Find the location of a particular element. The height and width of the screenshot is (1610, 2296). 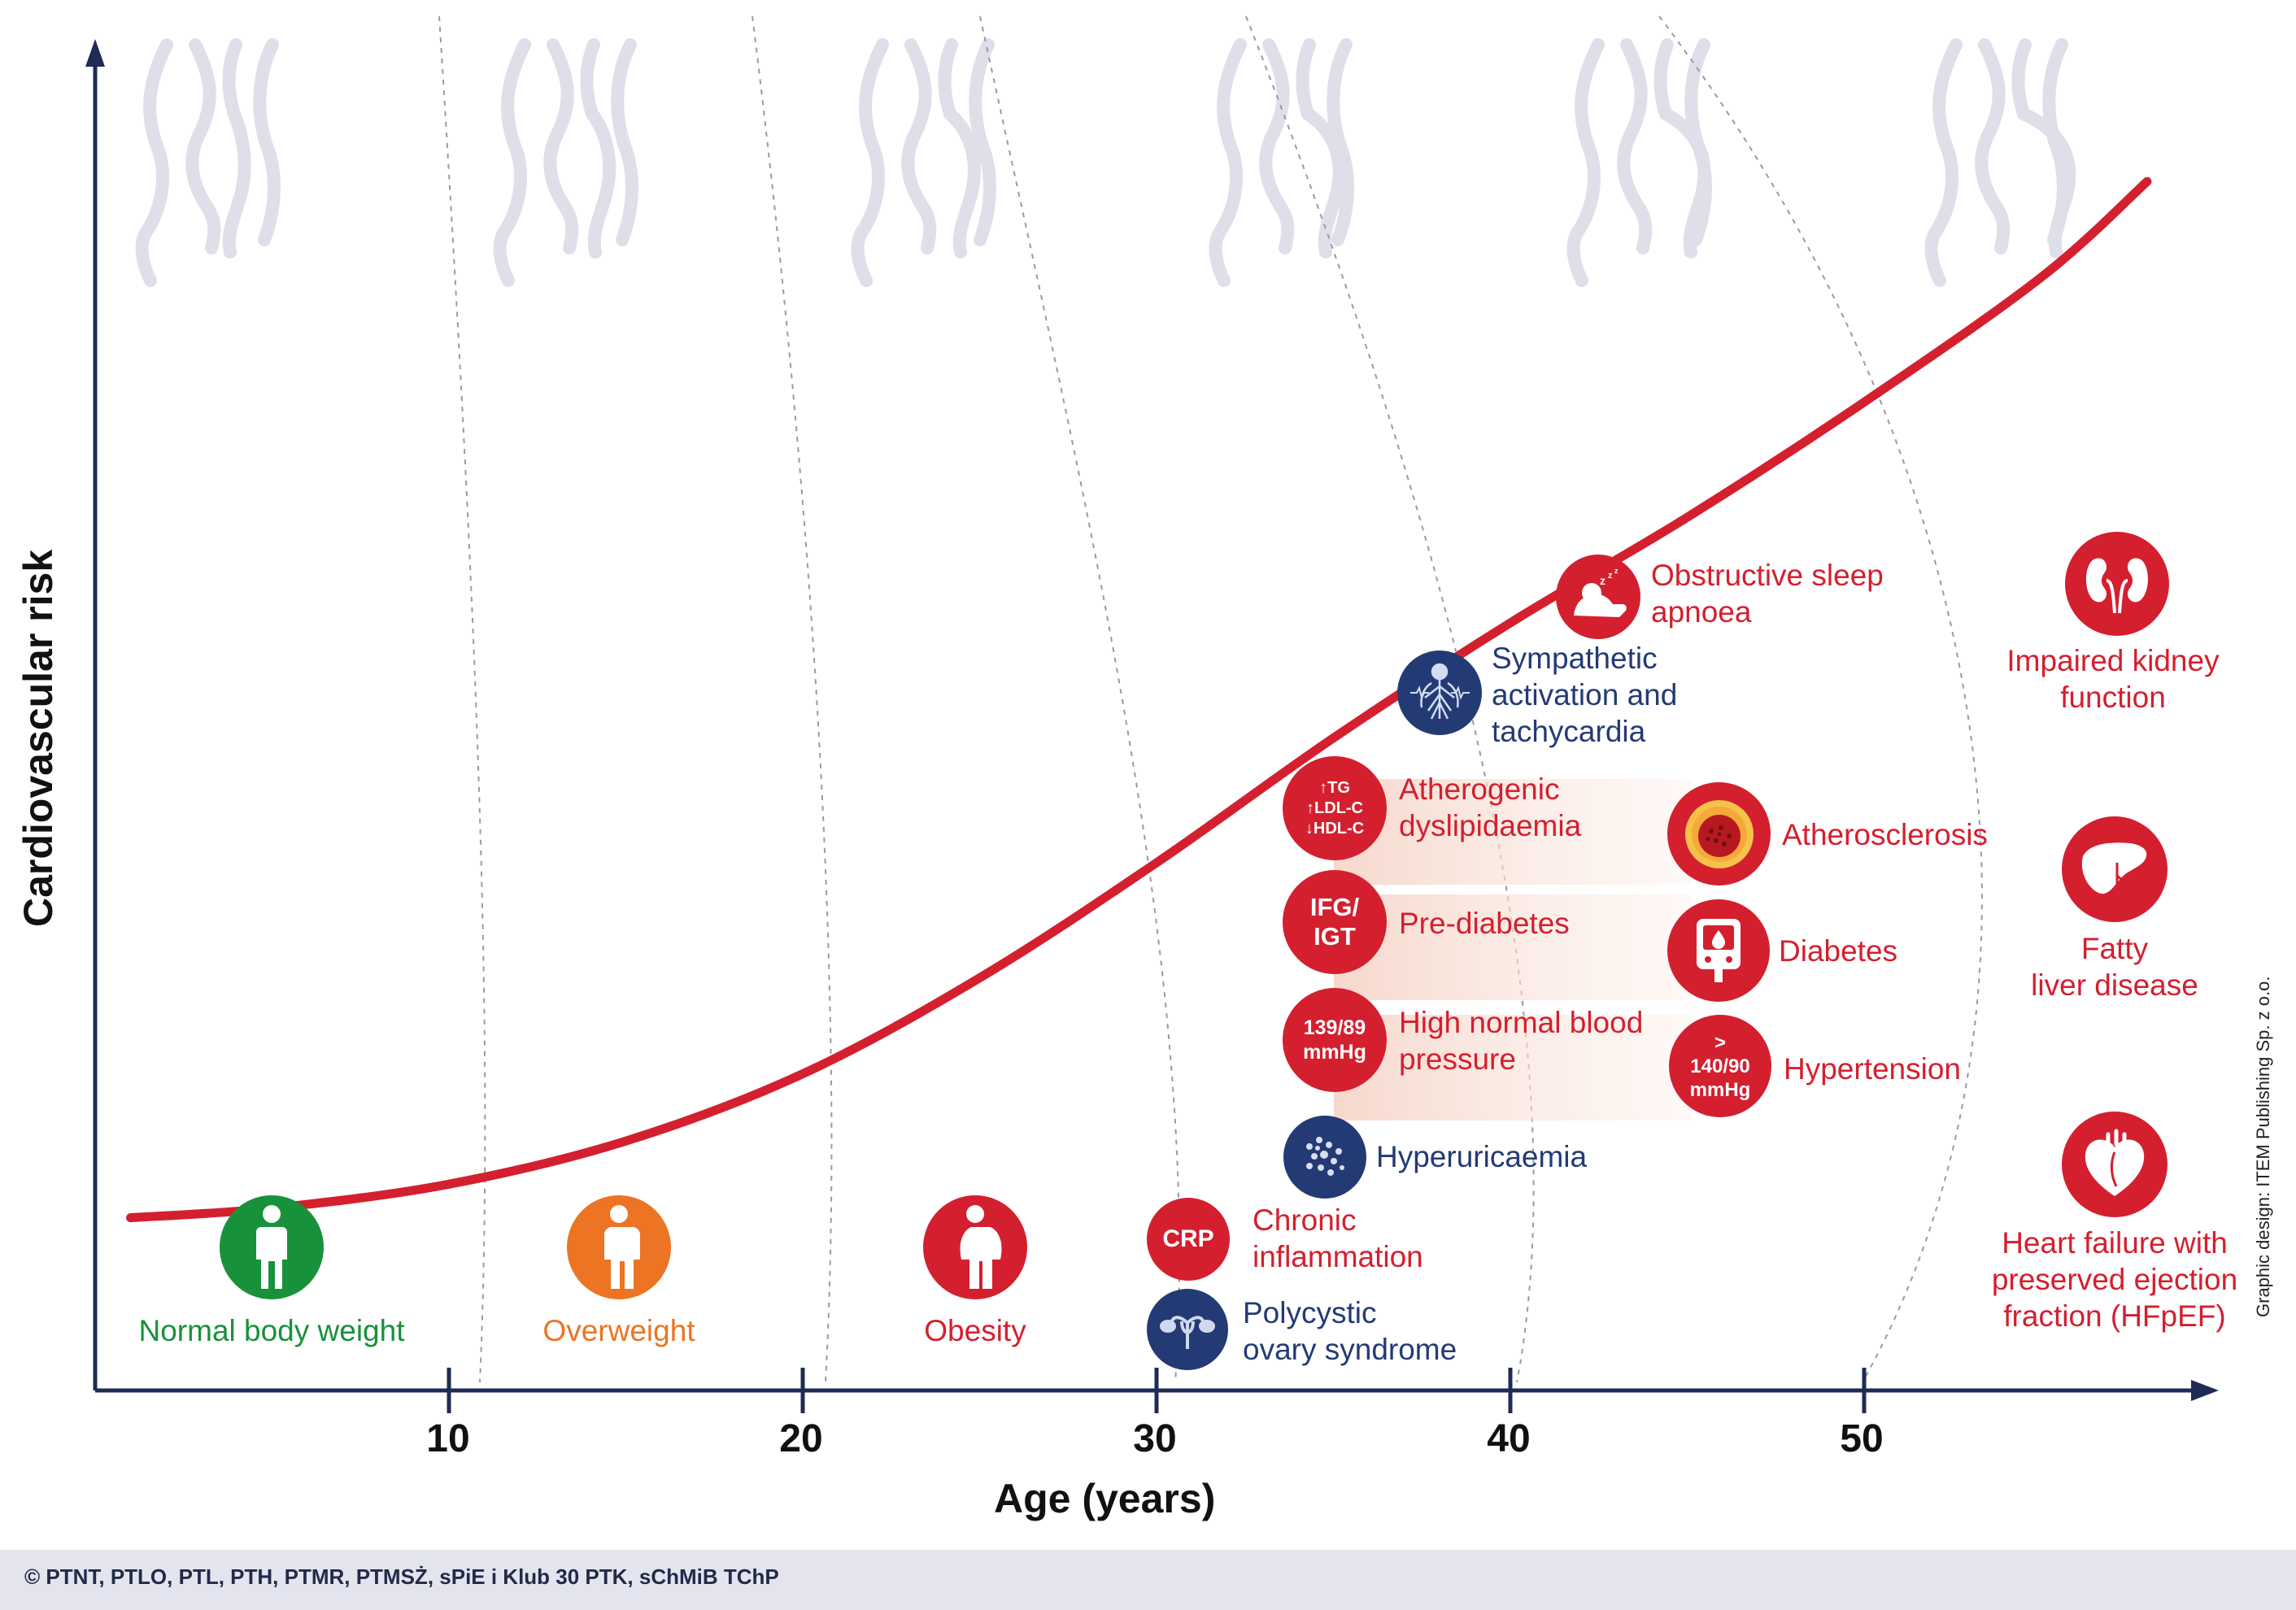

diabetes-label: Diabetes is located at coordinates (1839, 951).